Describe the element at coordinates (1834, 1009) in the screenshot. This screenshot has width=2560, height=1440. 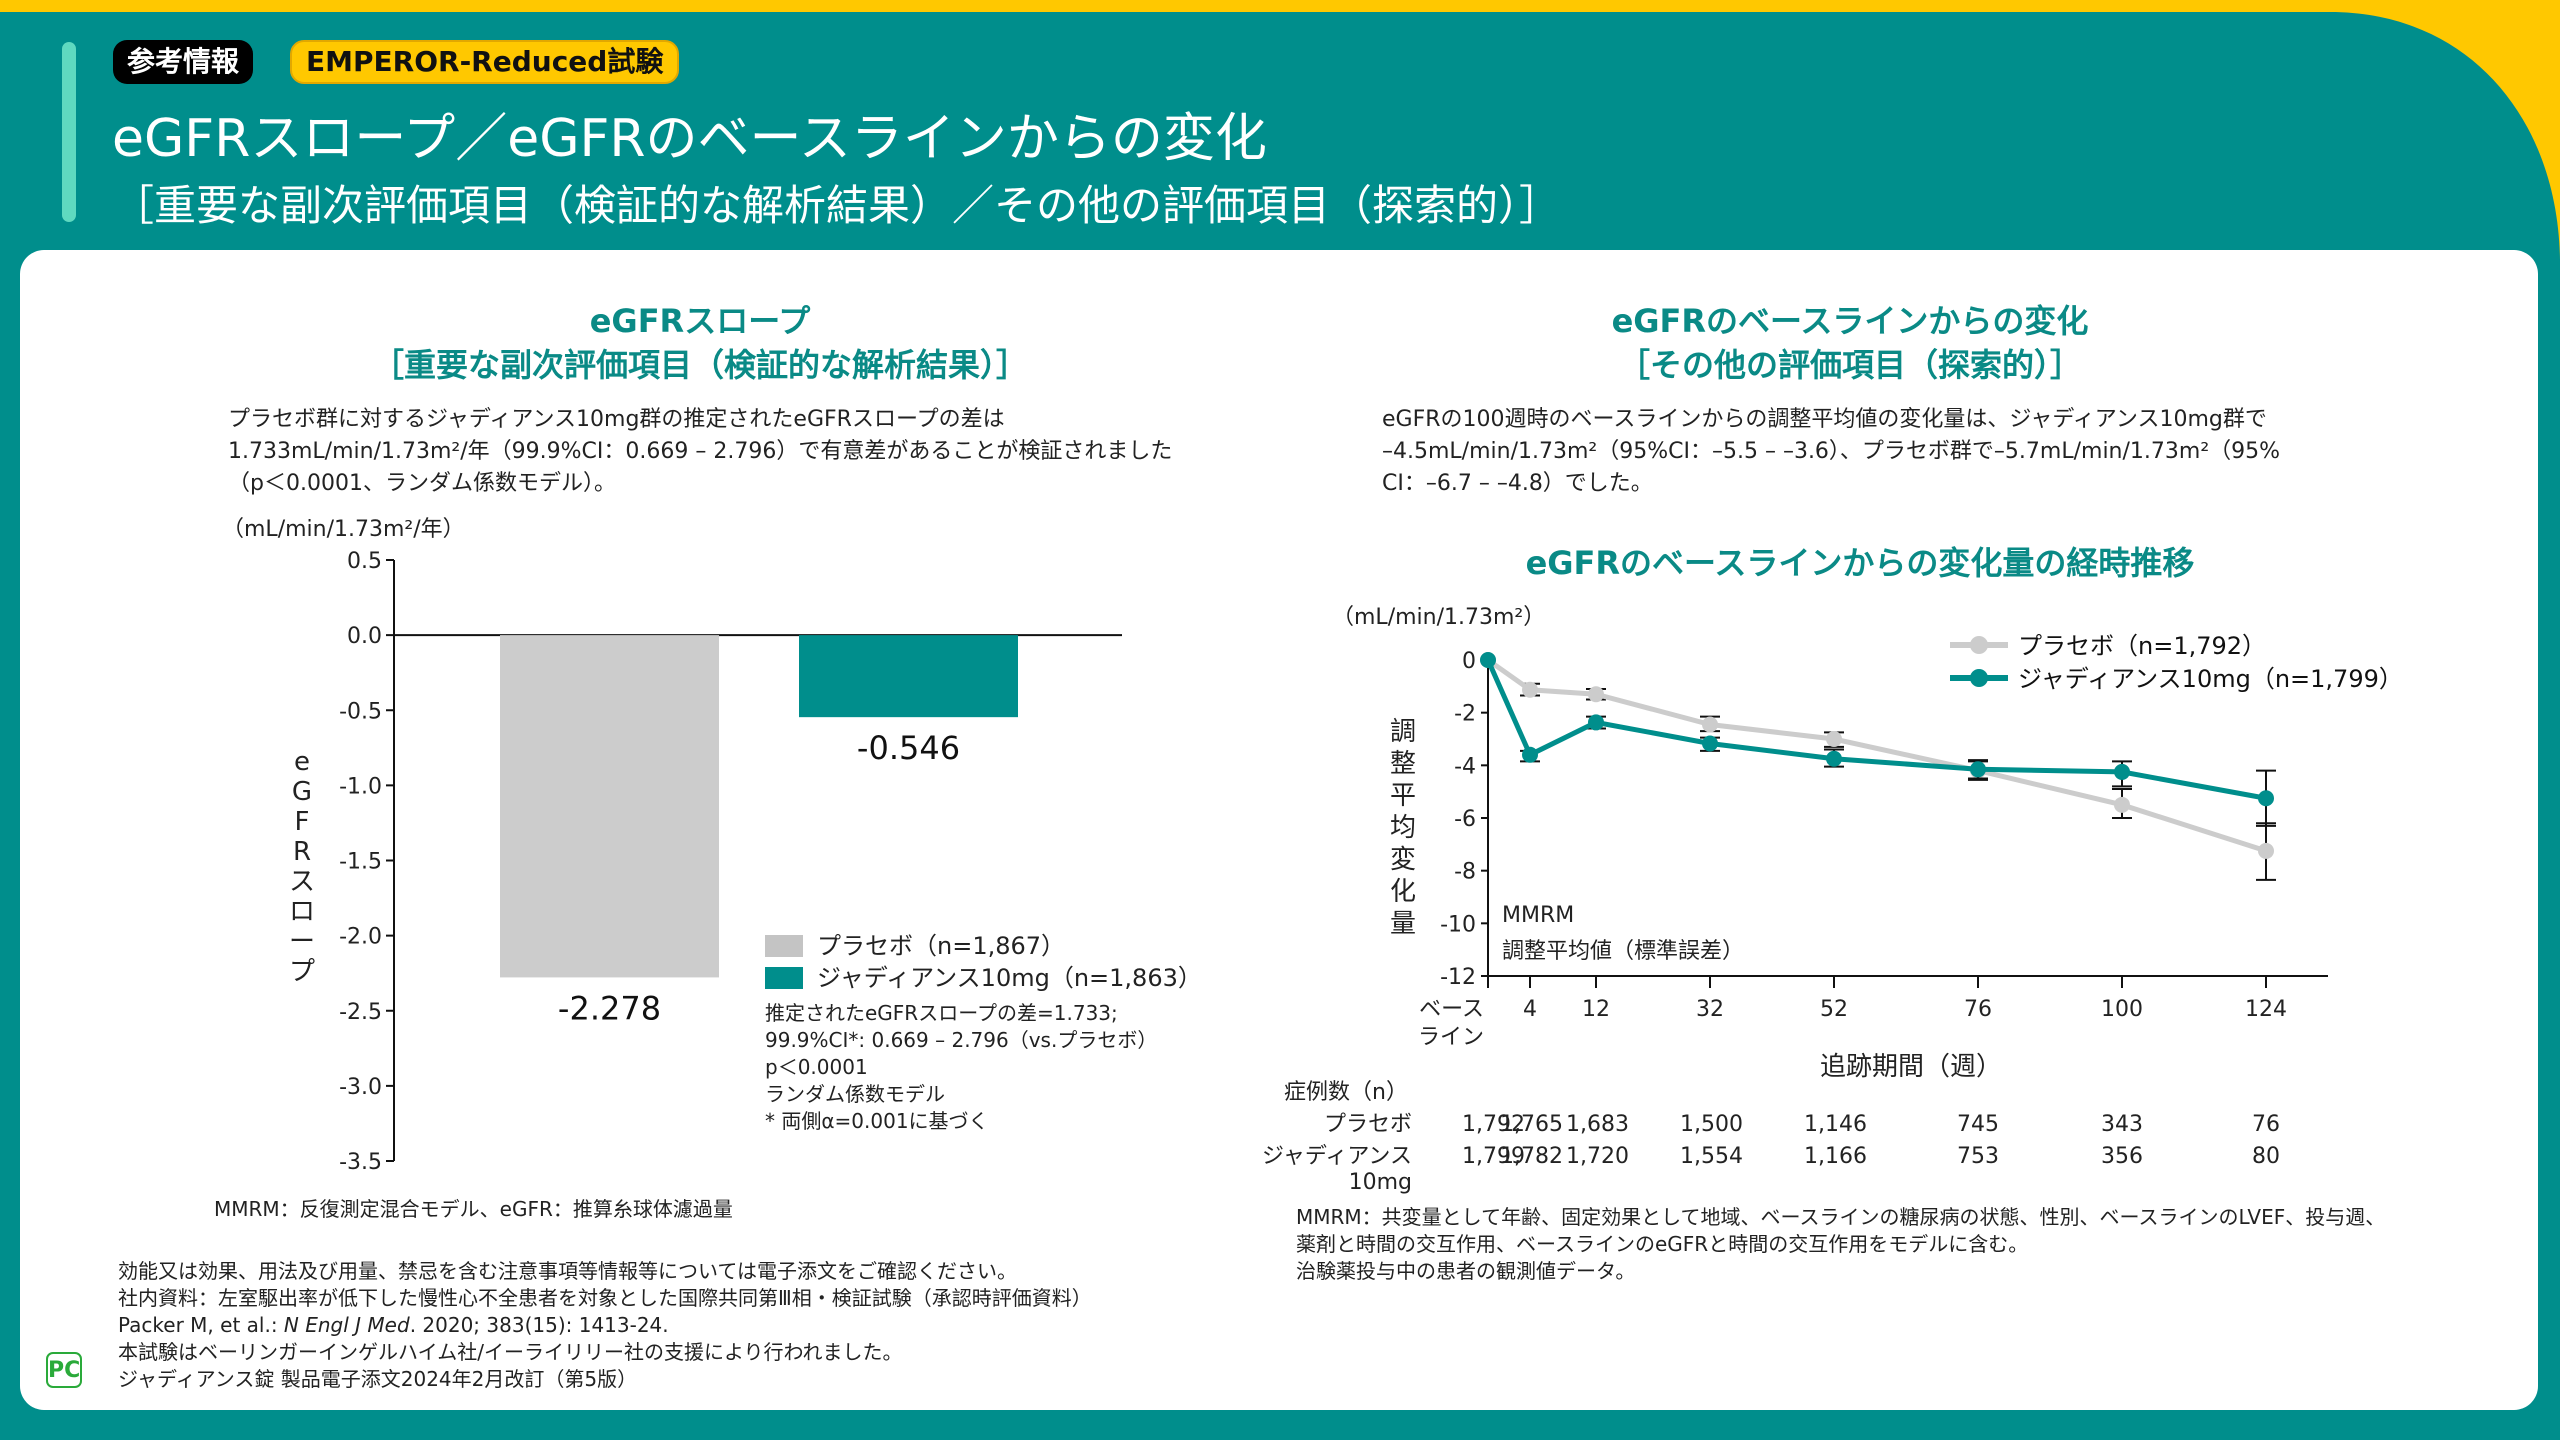
I see `x-tick-label: 52` at that location.